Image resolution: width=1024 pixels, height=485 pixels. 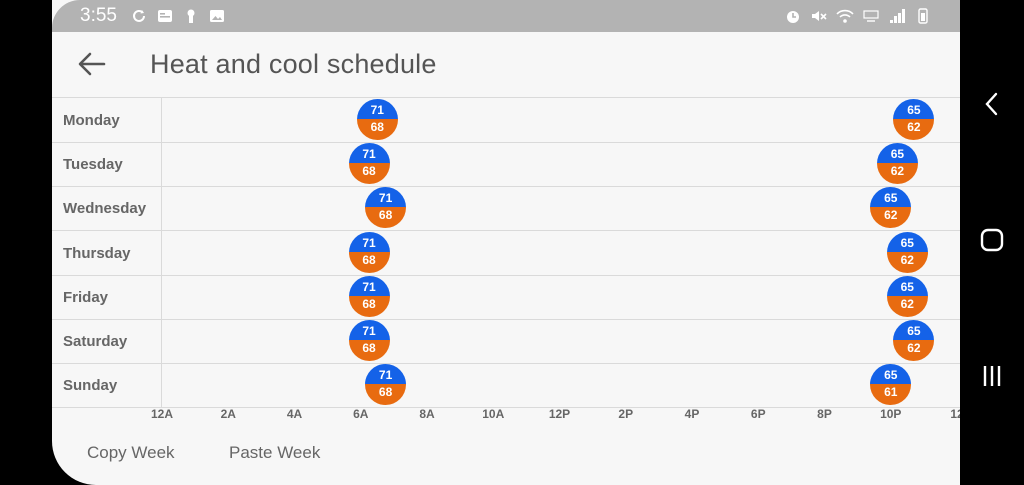 I want to click on day-label: Friday, so click(x=86, y=297).